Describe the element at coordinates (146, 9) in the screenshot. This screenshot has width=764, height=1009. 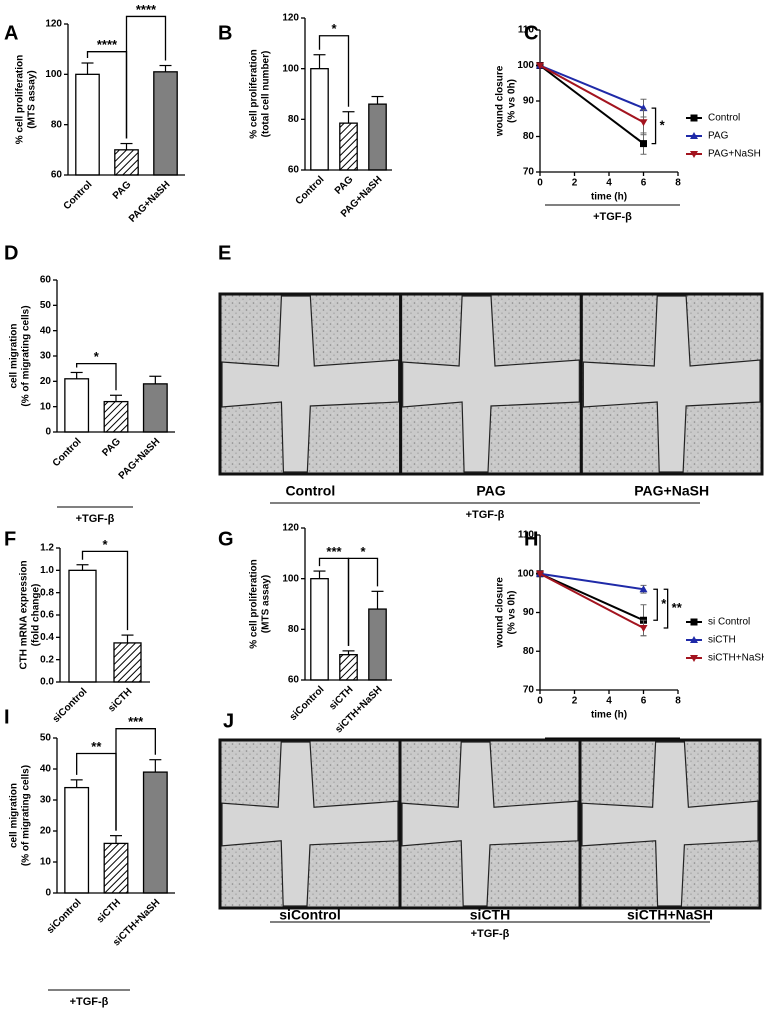
I see `significance: ****` at that location.